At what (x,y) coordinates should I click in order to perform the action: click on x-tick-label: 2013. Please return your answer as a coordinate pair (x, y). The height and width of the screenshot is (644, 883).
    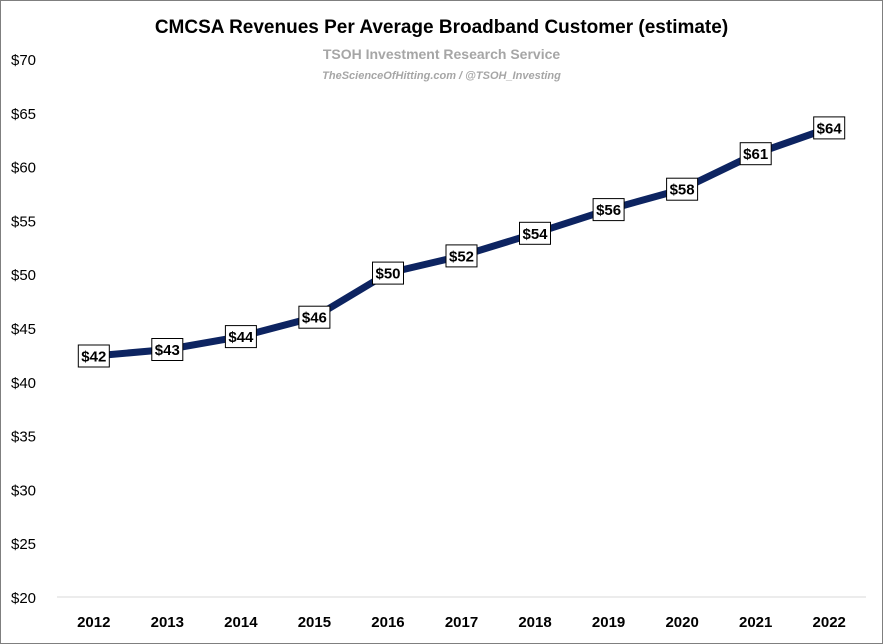
    Looking at the image, I should click on (167, 622).